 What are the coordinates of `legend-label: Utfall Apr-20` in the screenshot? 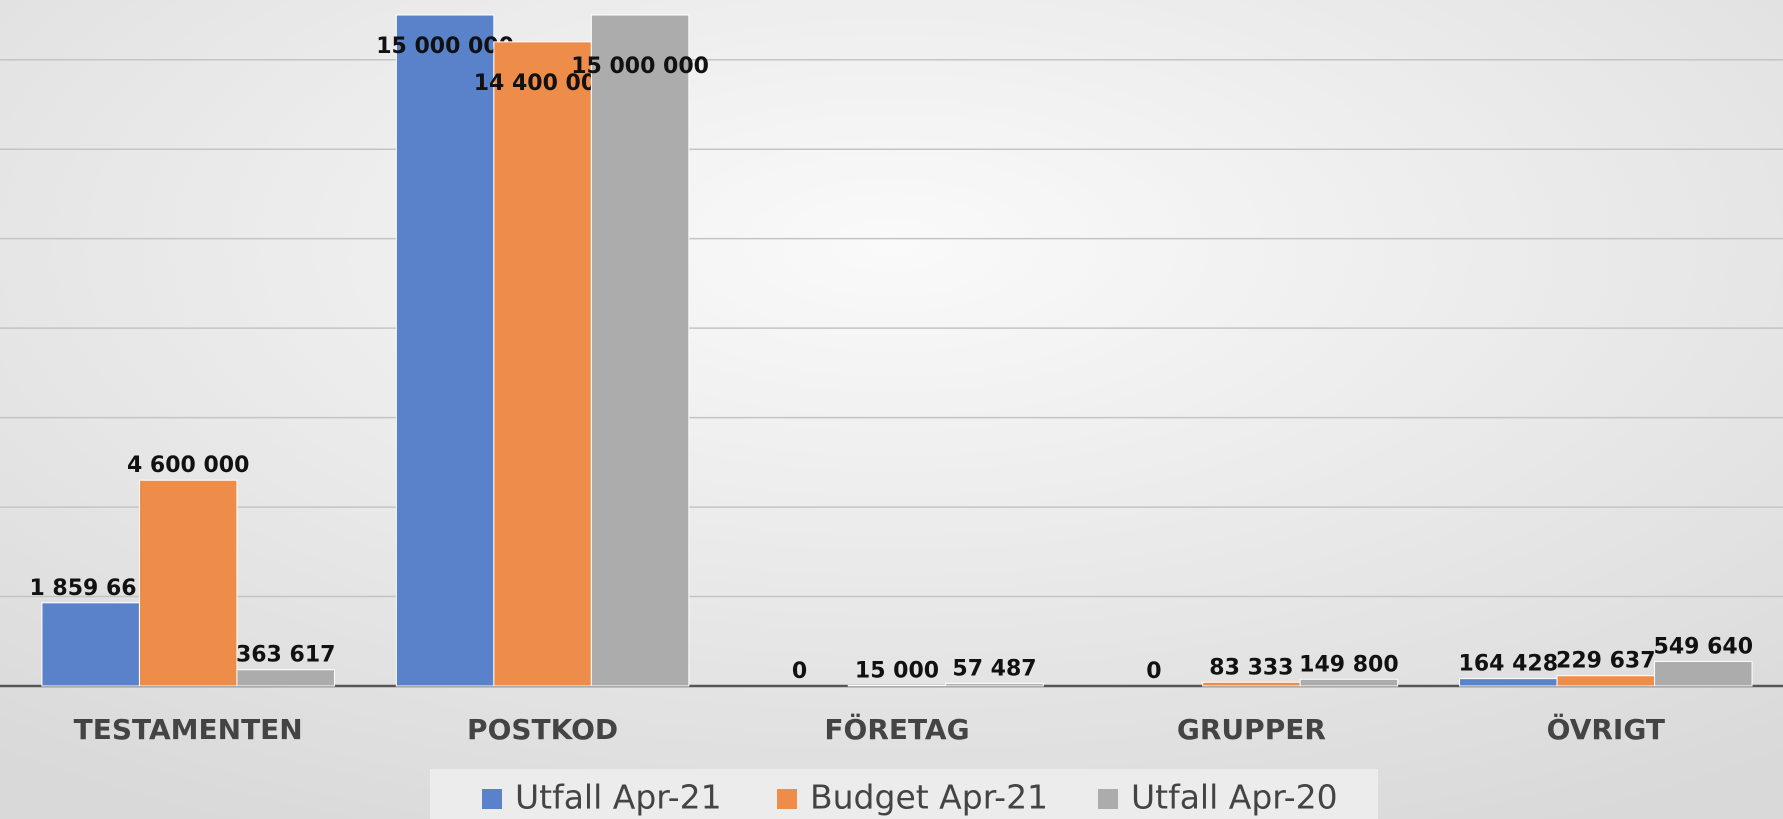 It's located at (1234, 797).